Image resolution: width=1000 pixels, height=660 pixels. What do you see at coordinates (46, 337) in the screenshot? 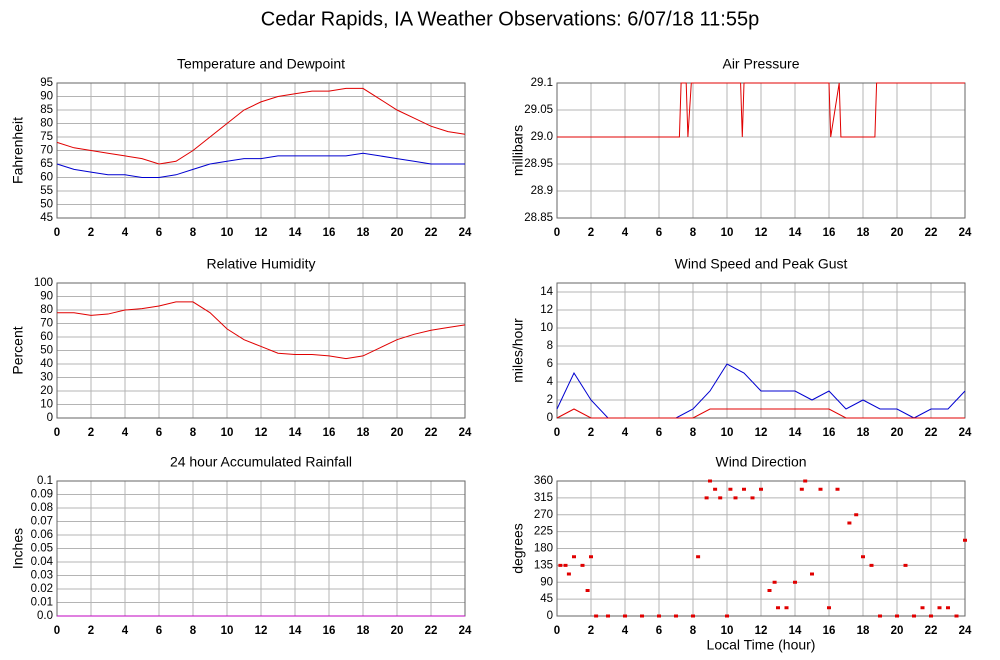
I see `y-tick-label: 60` at bounding box center [46, 337].